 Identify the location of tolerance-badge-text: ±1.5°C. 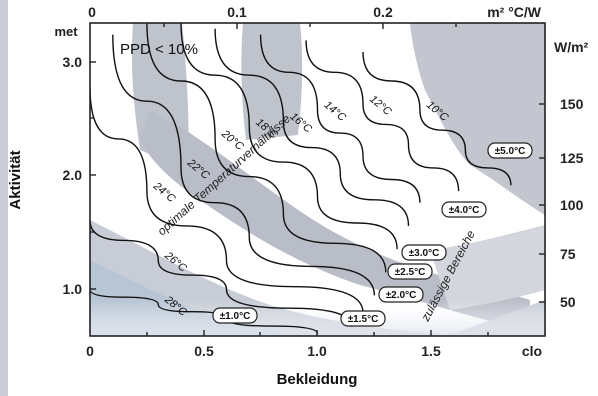
(363, 319).